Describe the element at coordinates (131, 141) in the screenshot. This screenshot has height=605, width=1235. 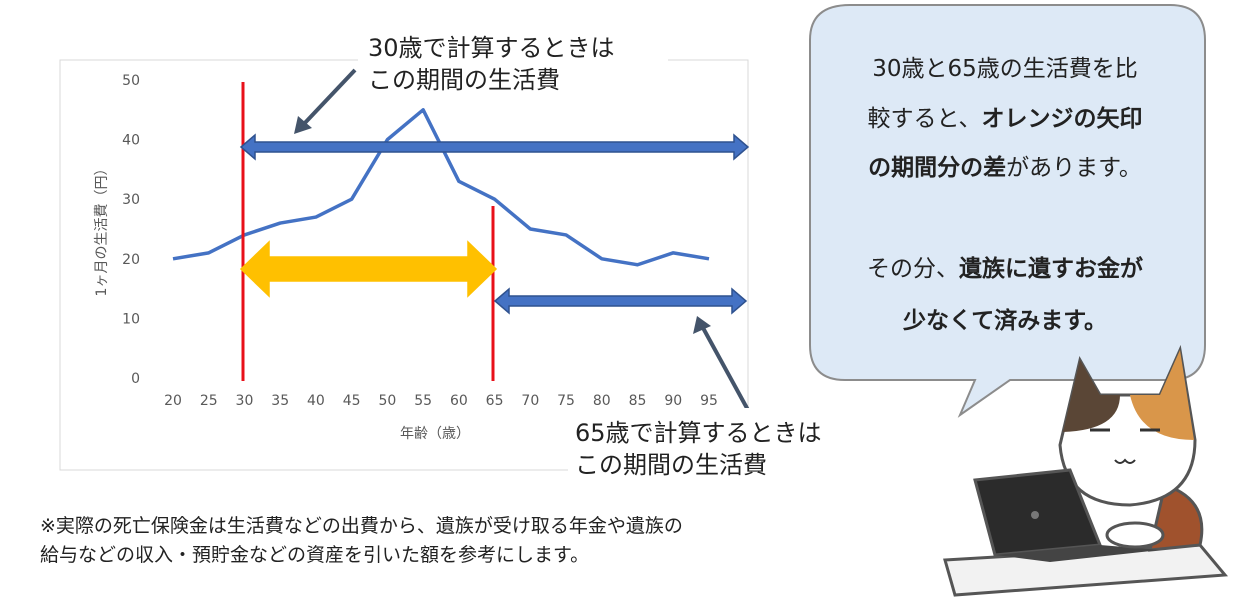
I see `y-tick-label: 40` at that location.